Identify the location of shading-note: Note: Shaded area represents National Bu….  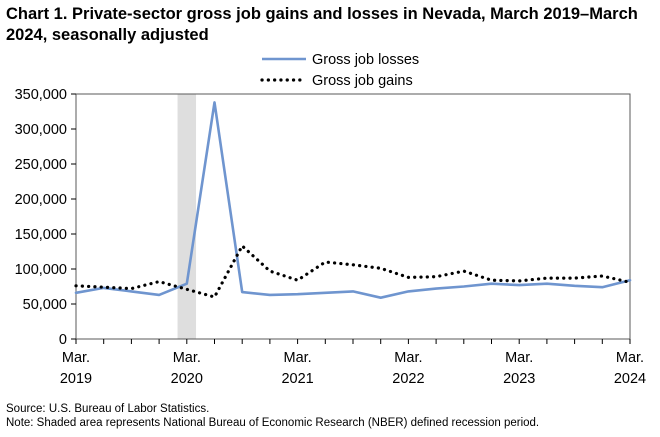
(273, 423).